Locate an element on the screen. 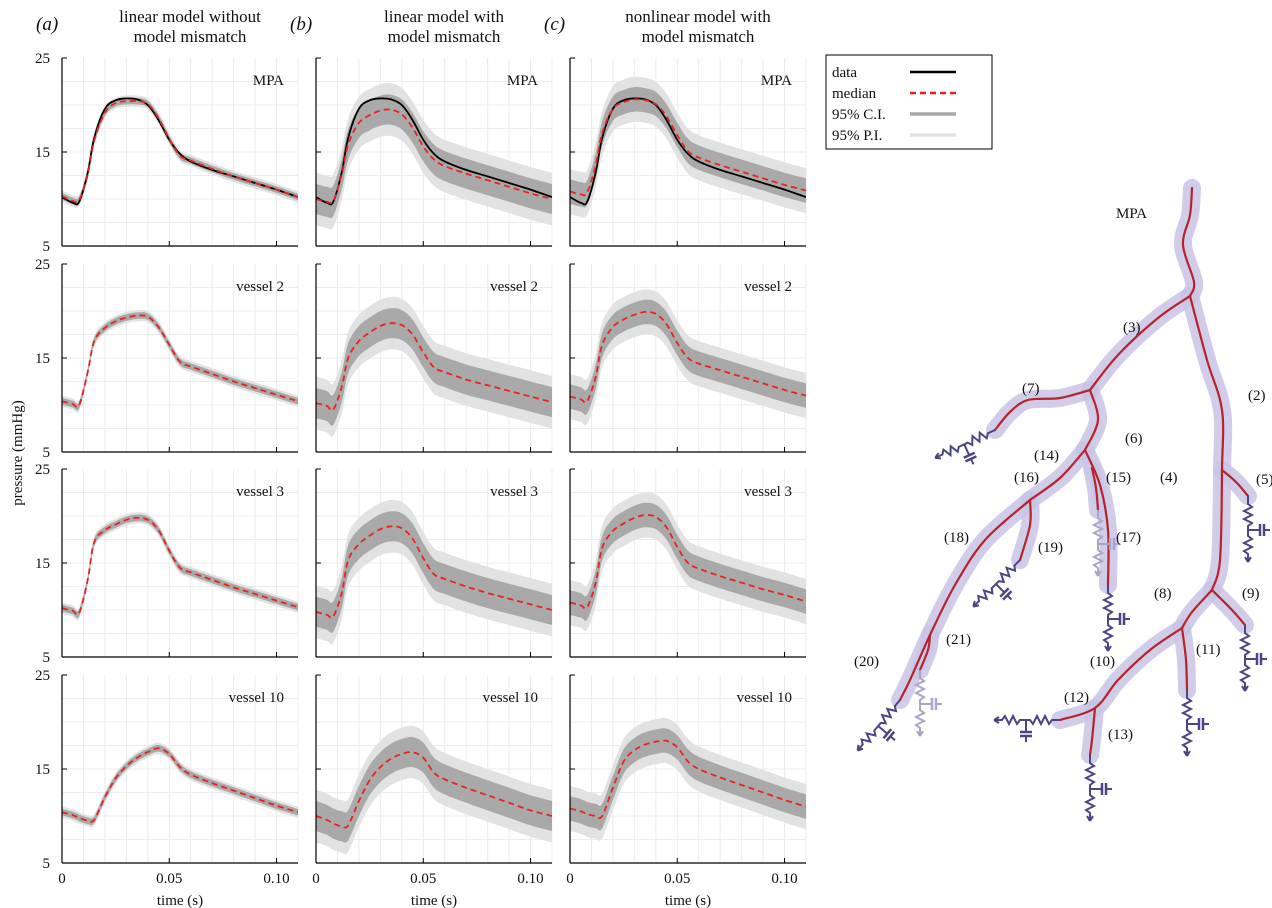  x-tick-label: 0.10 is located at coordinates (530, 879).